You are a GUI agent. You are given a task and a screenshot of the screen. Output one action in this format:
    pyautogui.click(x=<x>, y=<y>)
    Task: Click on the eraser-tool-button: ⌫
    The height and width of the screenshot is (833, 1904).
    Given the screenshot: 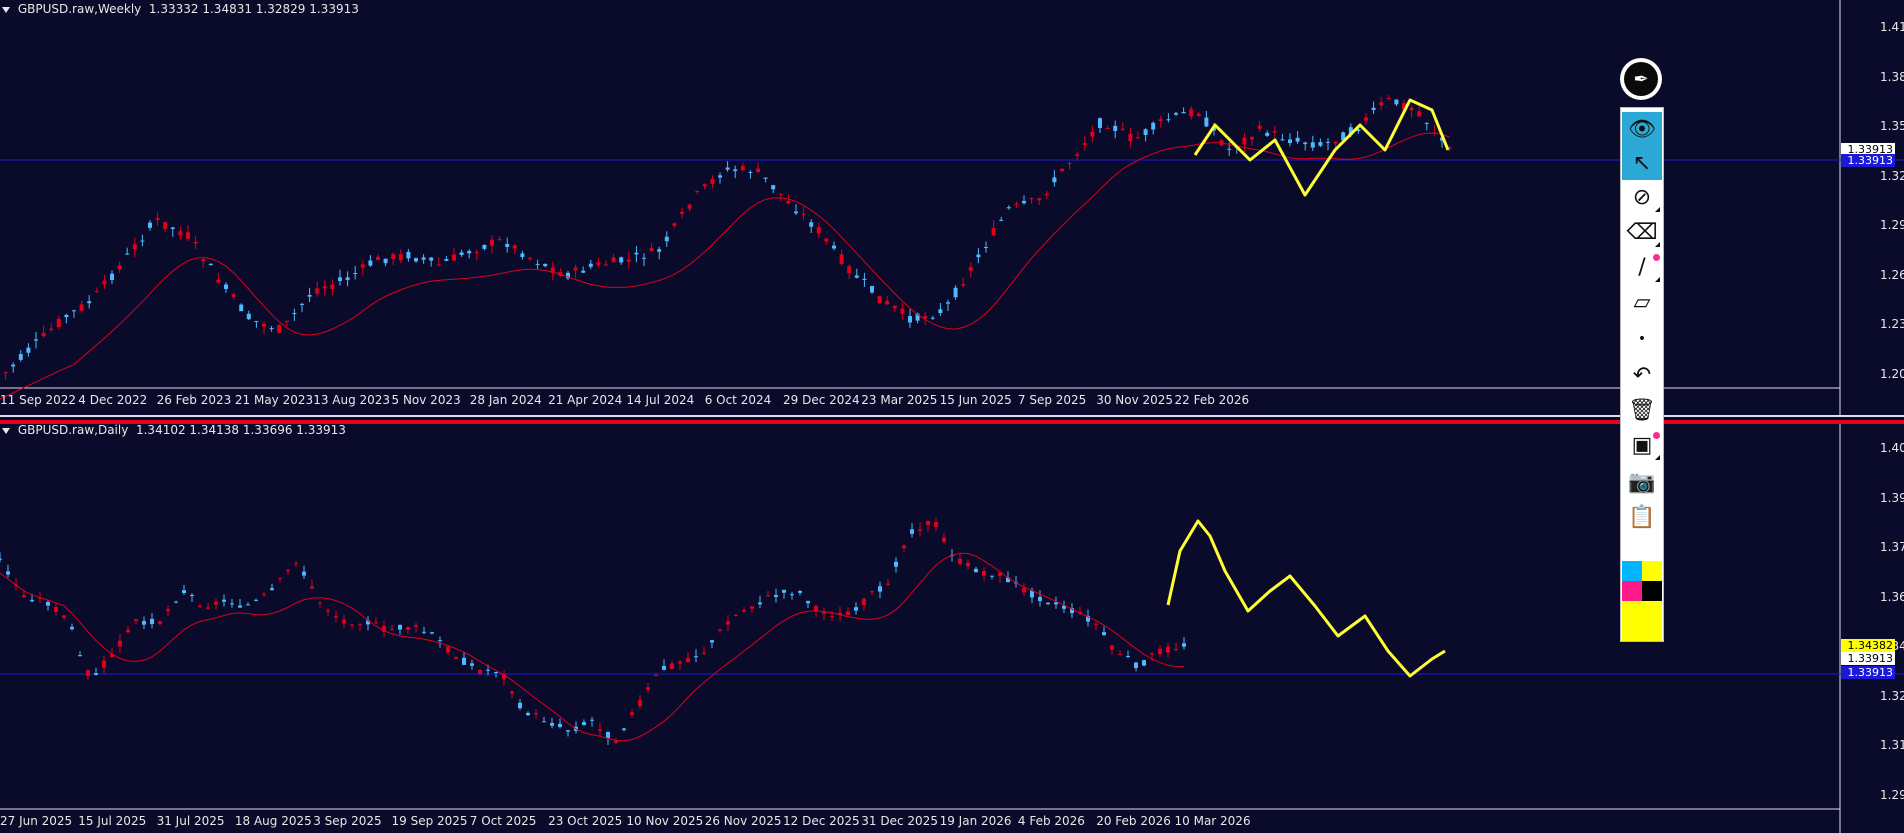 What is the action you would take?
    pyautogui.click(x=1642, y=232)
    